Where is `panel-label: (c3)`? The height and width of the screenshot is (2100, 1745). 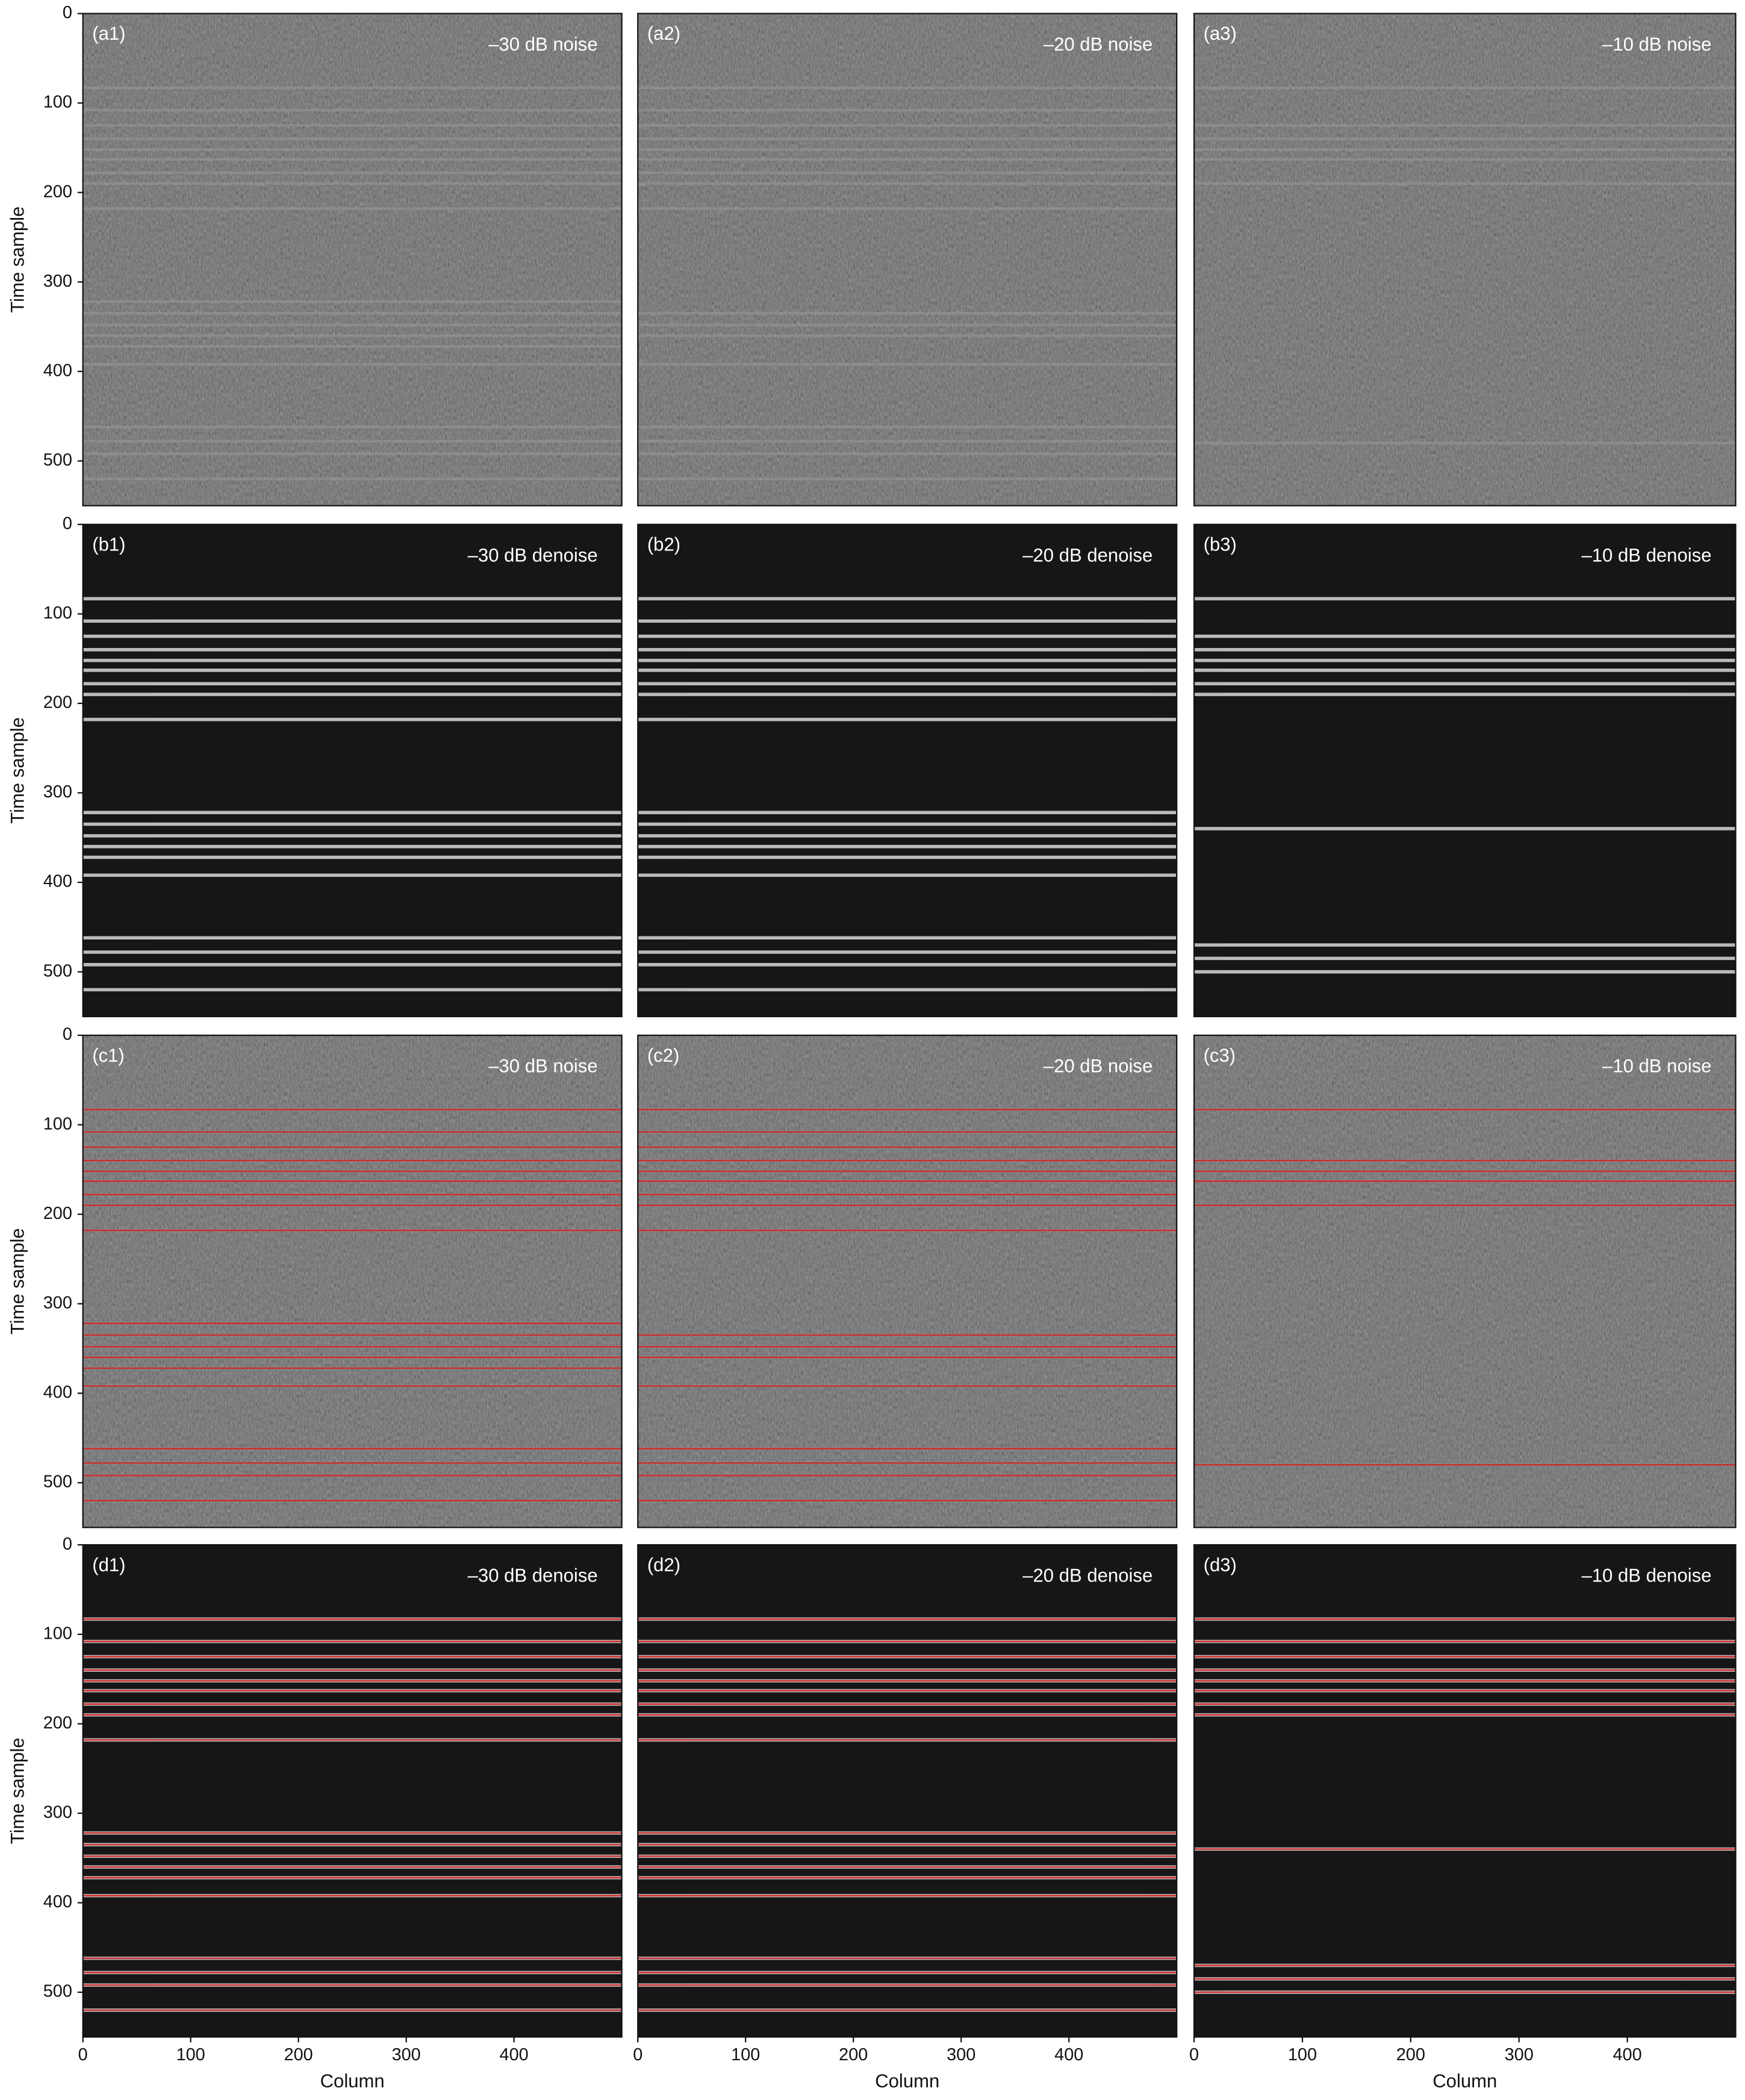 panel-label: (c3) is located at coordinates (1220, 1055).